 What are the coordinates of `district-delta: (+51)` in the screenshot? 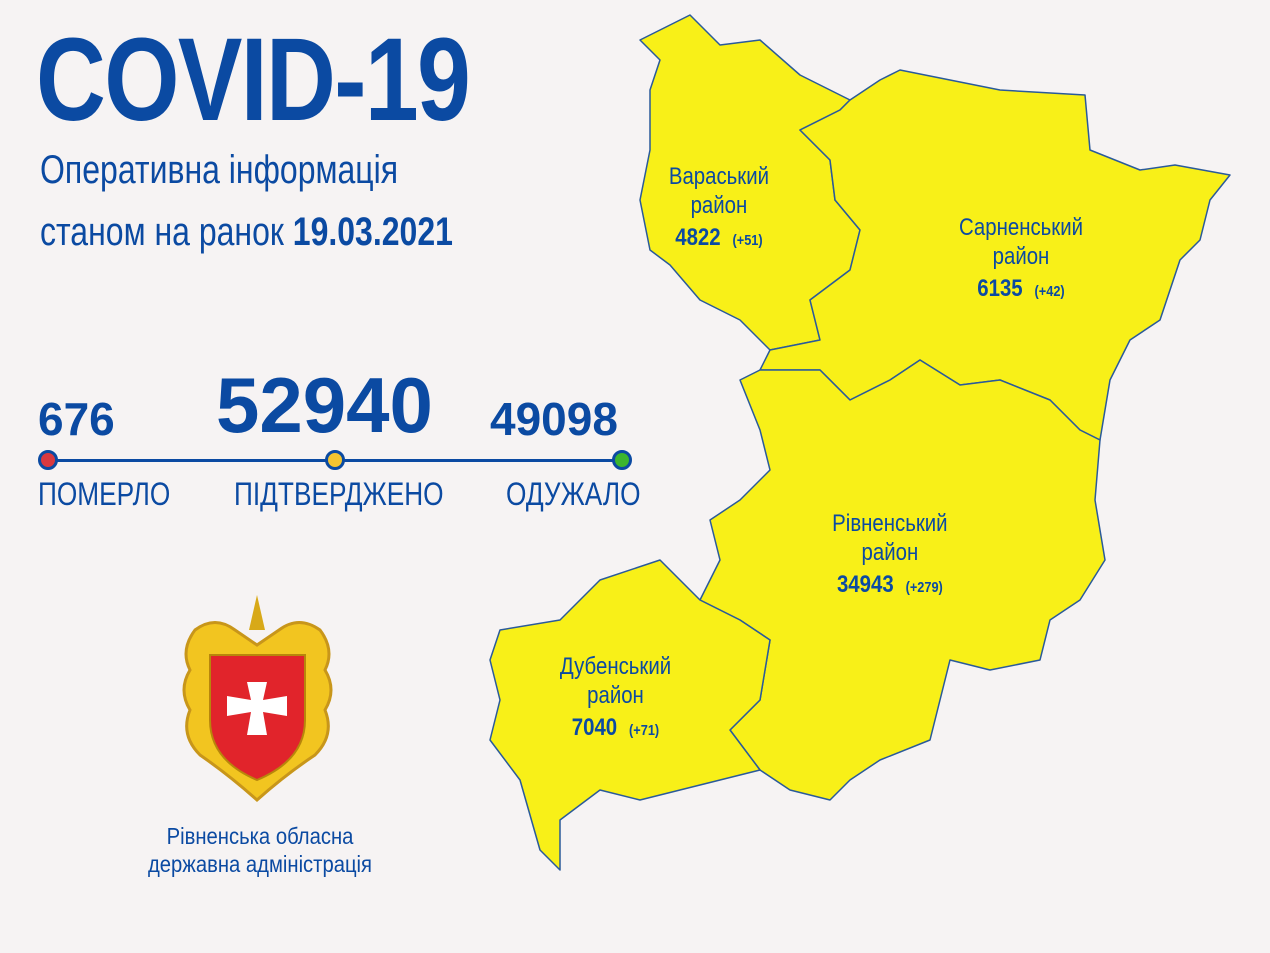 It's located at (747, 240).